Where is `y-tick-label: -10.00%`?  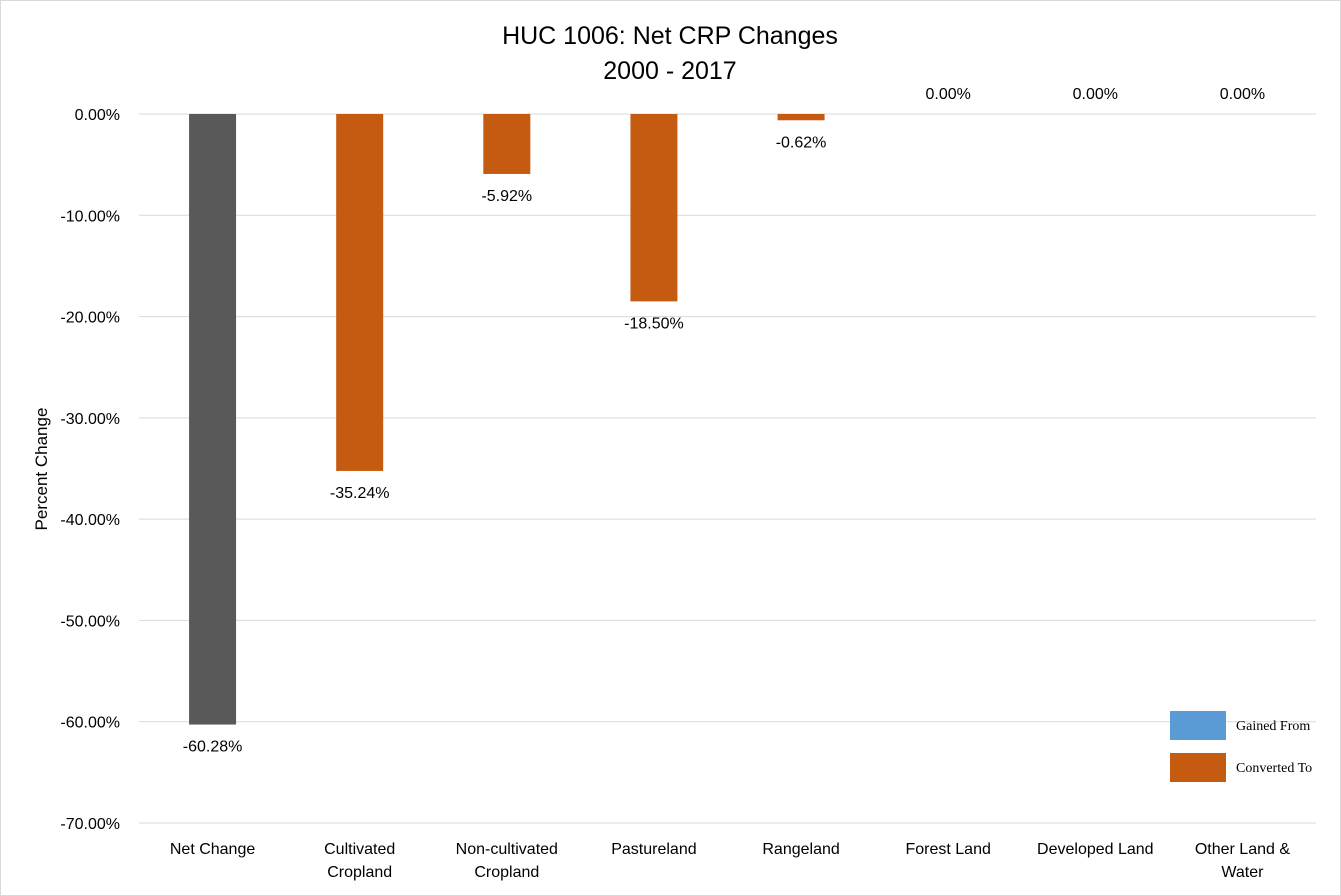
y-tick-label: -10.00% is located at coordinates (90, 216).